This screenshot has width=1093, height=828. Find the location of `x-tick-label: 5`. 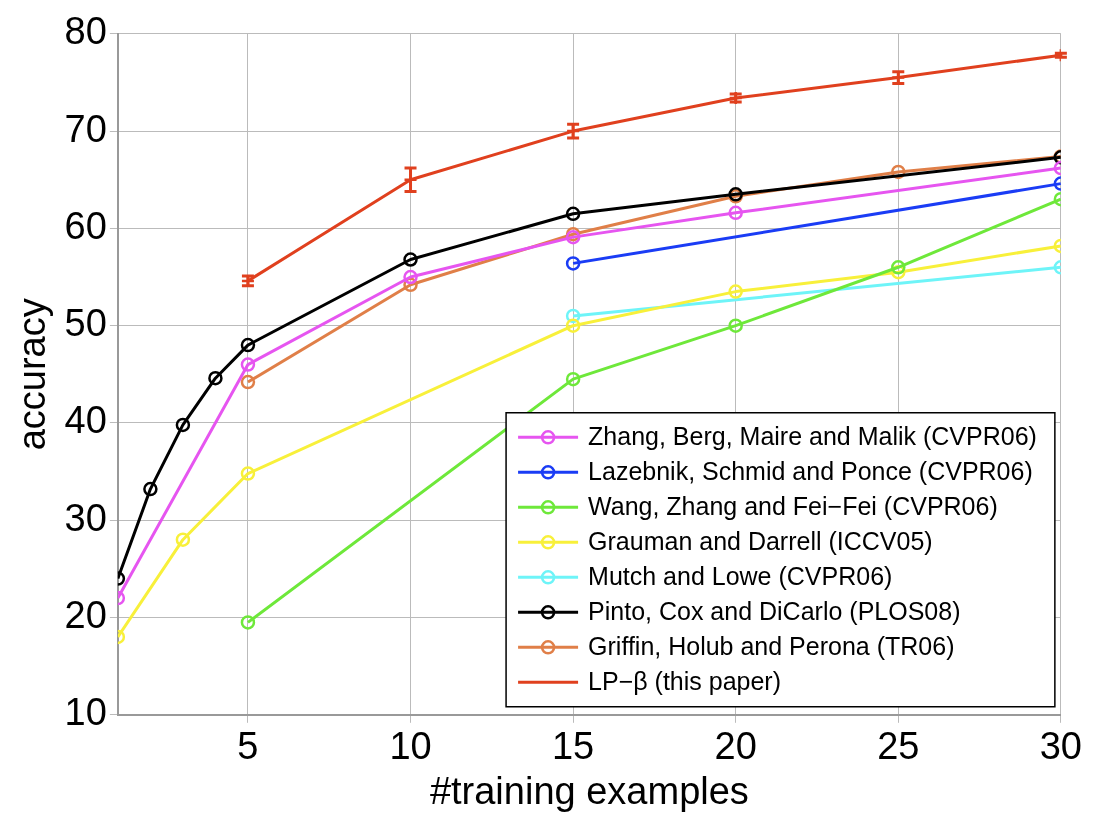

x-tick-label: 5 is located at coordinates (248, 746).